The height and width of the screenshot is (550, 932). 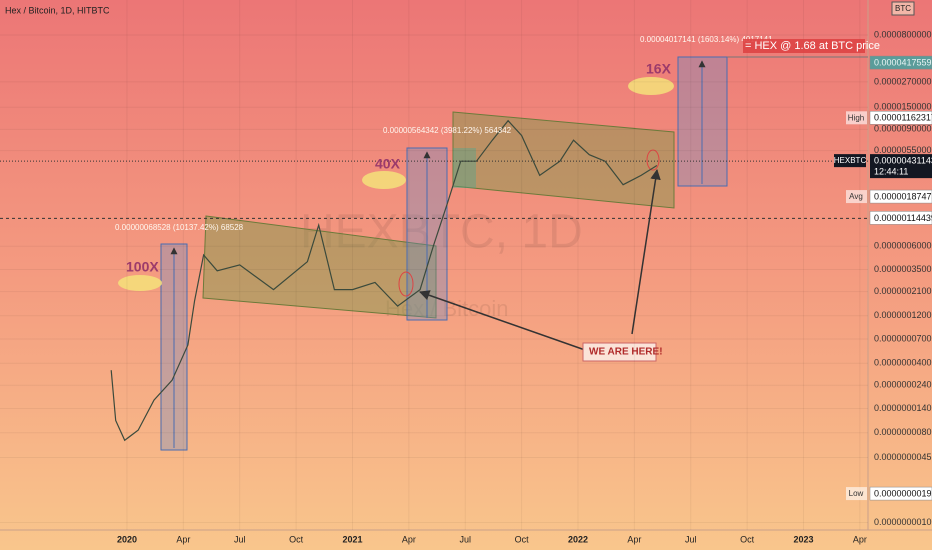 I want to click on price-name: High, so click(x=856, y=117).